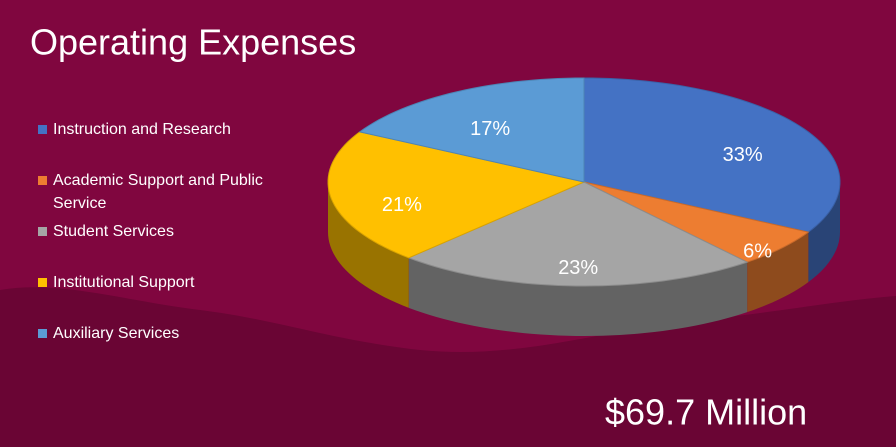 Image resolution: width=896 pixels, height=447 pixels. What do you see at coordinates (124, 282) in the screenshot?
I see `legend-label: Institutional Support` at bounding box center [124, 282].